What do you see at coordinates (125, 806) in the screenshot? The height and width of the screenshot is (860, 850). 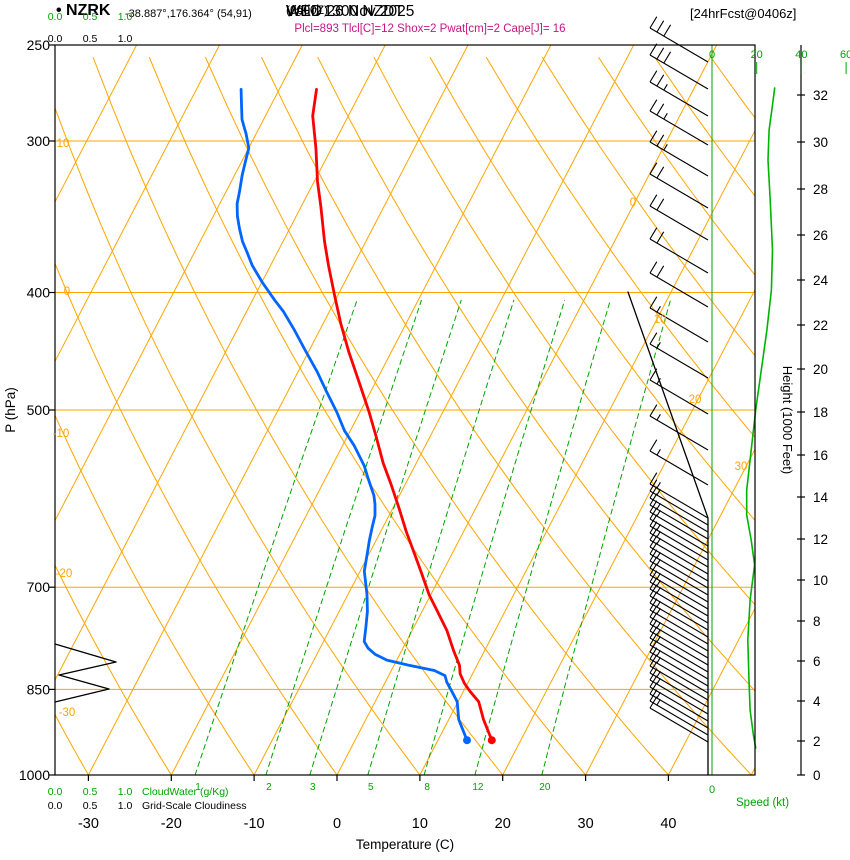 I see `cloudiness-scale-label: 1.0` at bounding box center [125, 806].